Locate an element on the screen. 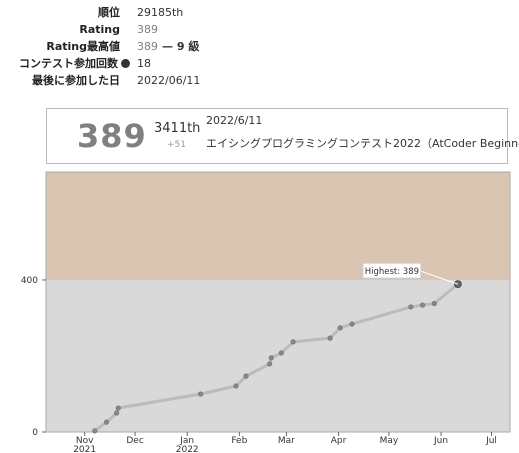 This screenshot has width=519, height=453. annotation-text: Highest: 389 is located at coordinates (392, 272).